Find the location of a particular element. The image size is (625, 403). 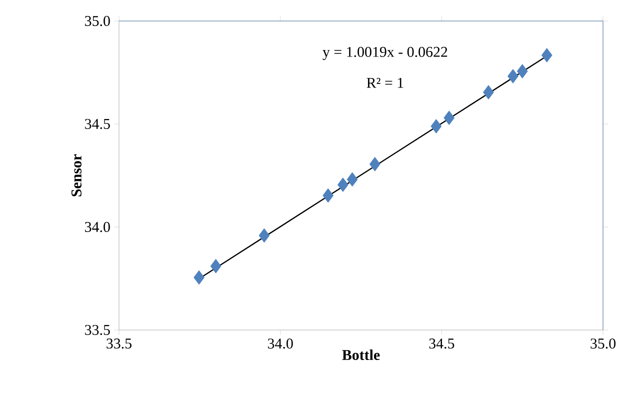

y-tick-label: 34.0 is located at coordinates (97, 227).